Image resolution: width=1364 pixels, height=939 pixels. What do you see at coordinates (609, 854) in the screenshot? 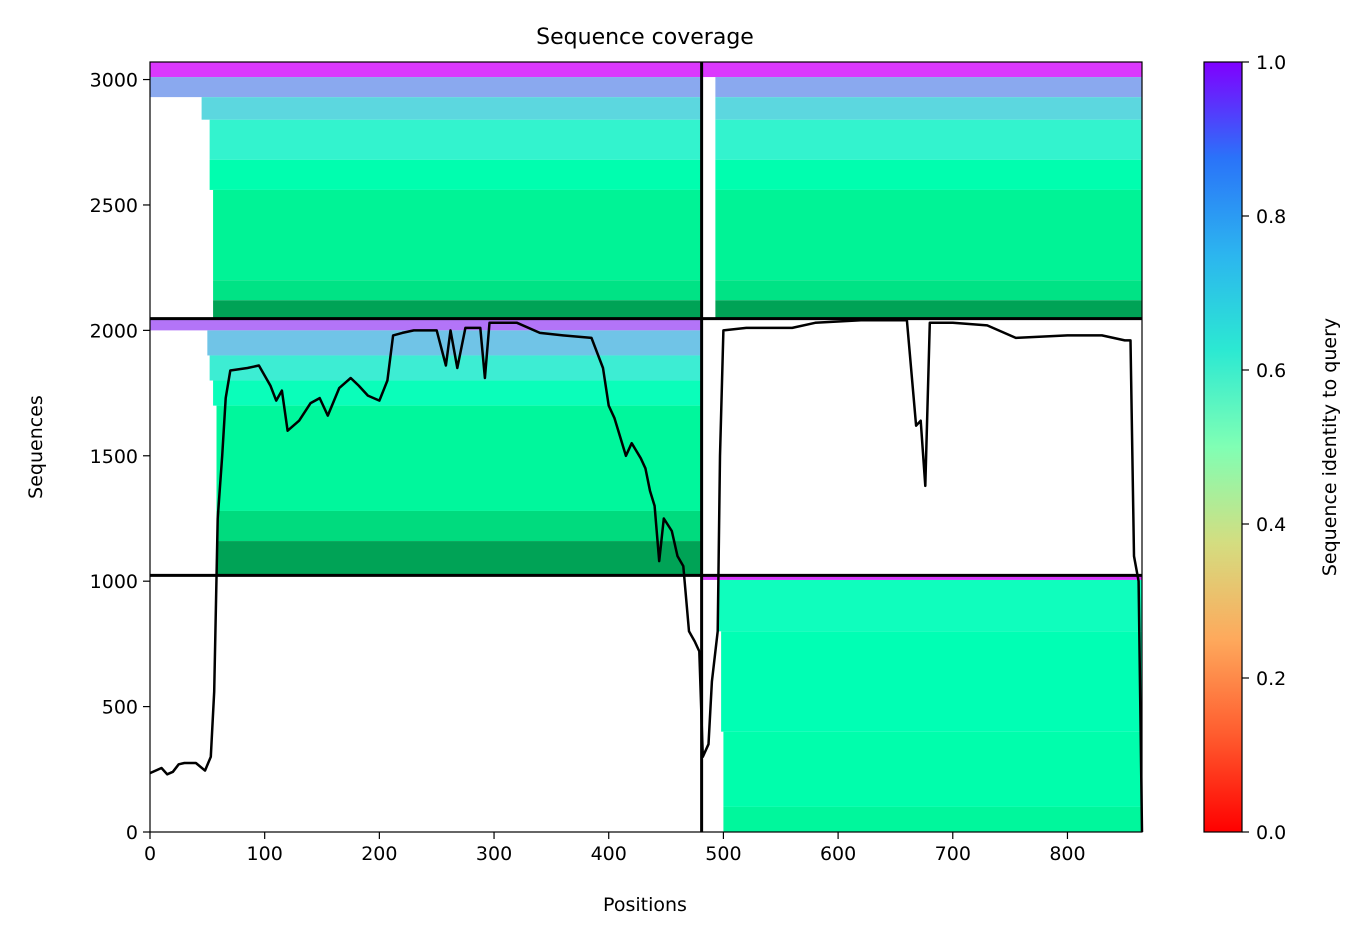
I see `x-tick-label: 400` at bounding box center [609, 854].